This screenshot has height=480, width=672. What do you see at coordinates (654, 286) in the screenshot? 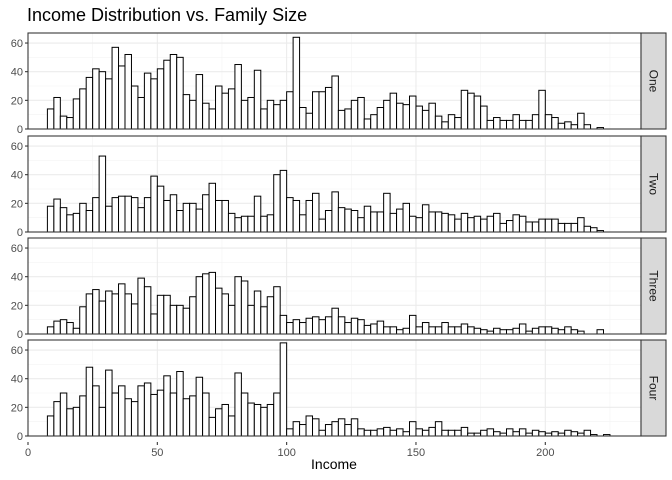
I see `facet-strip-label: Three` at bounding box center [654, 286].